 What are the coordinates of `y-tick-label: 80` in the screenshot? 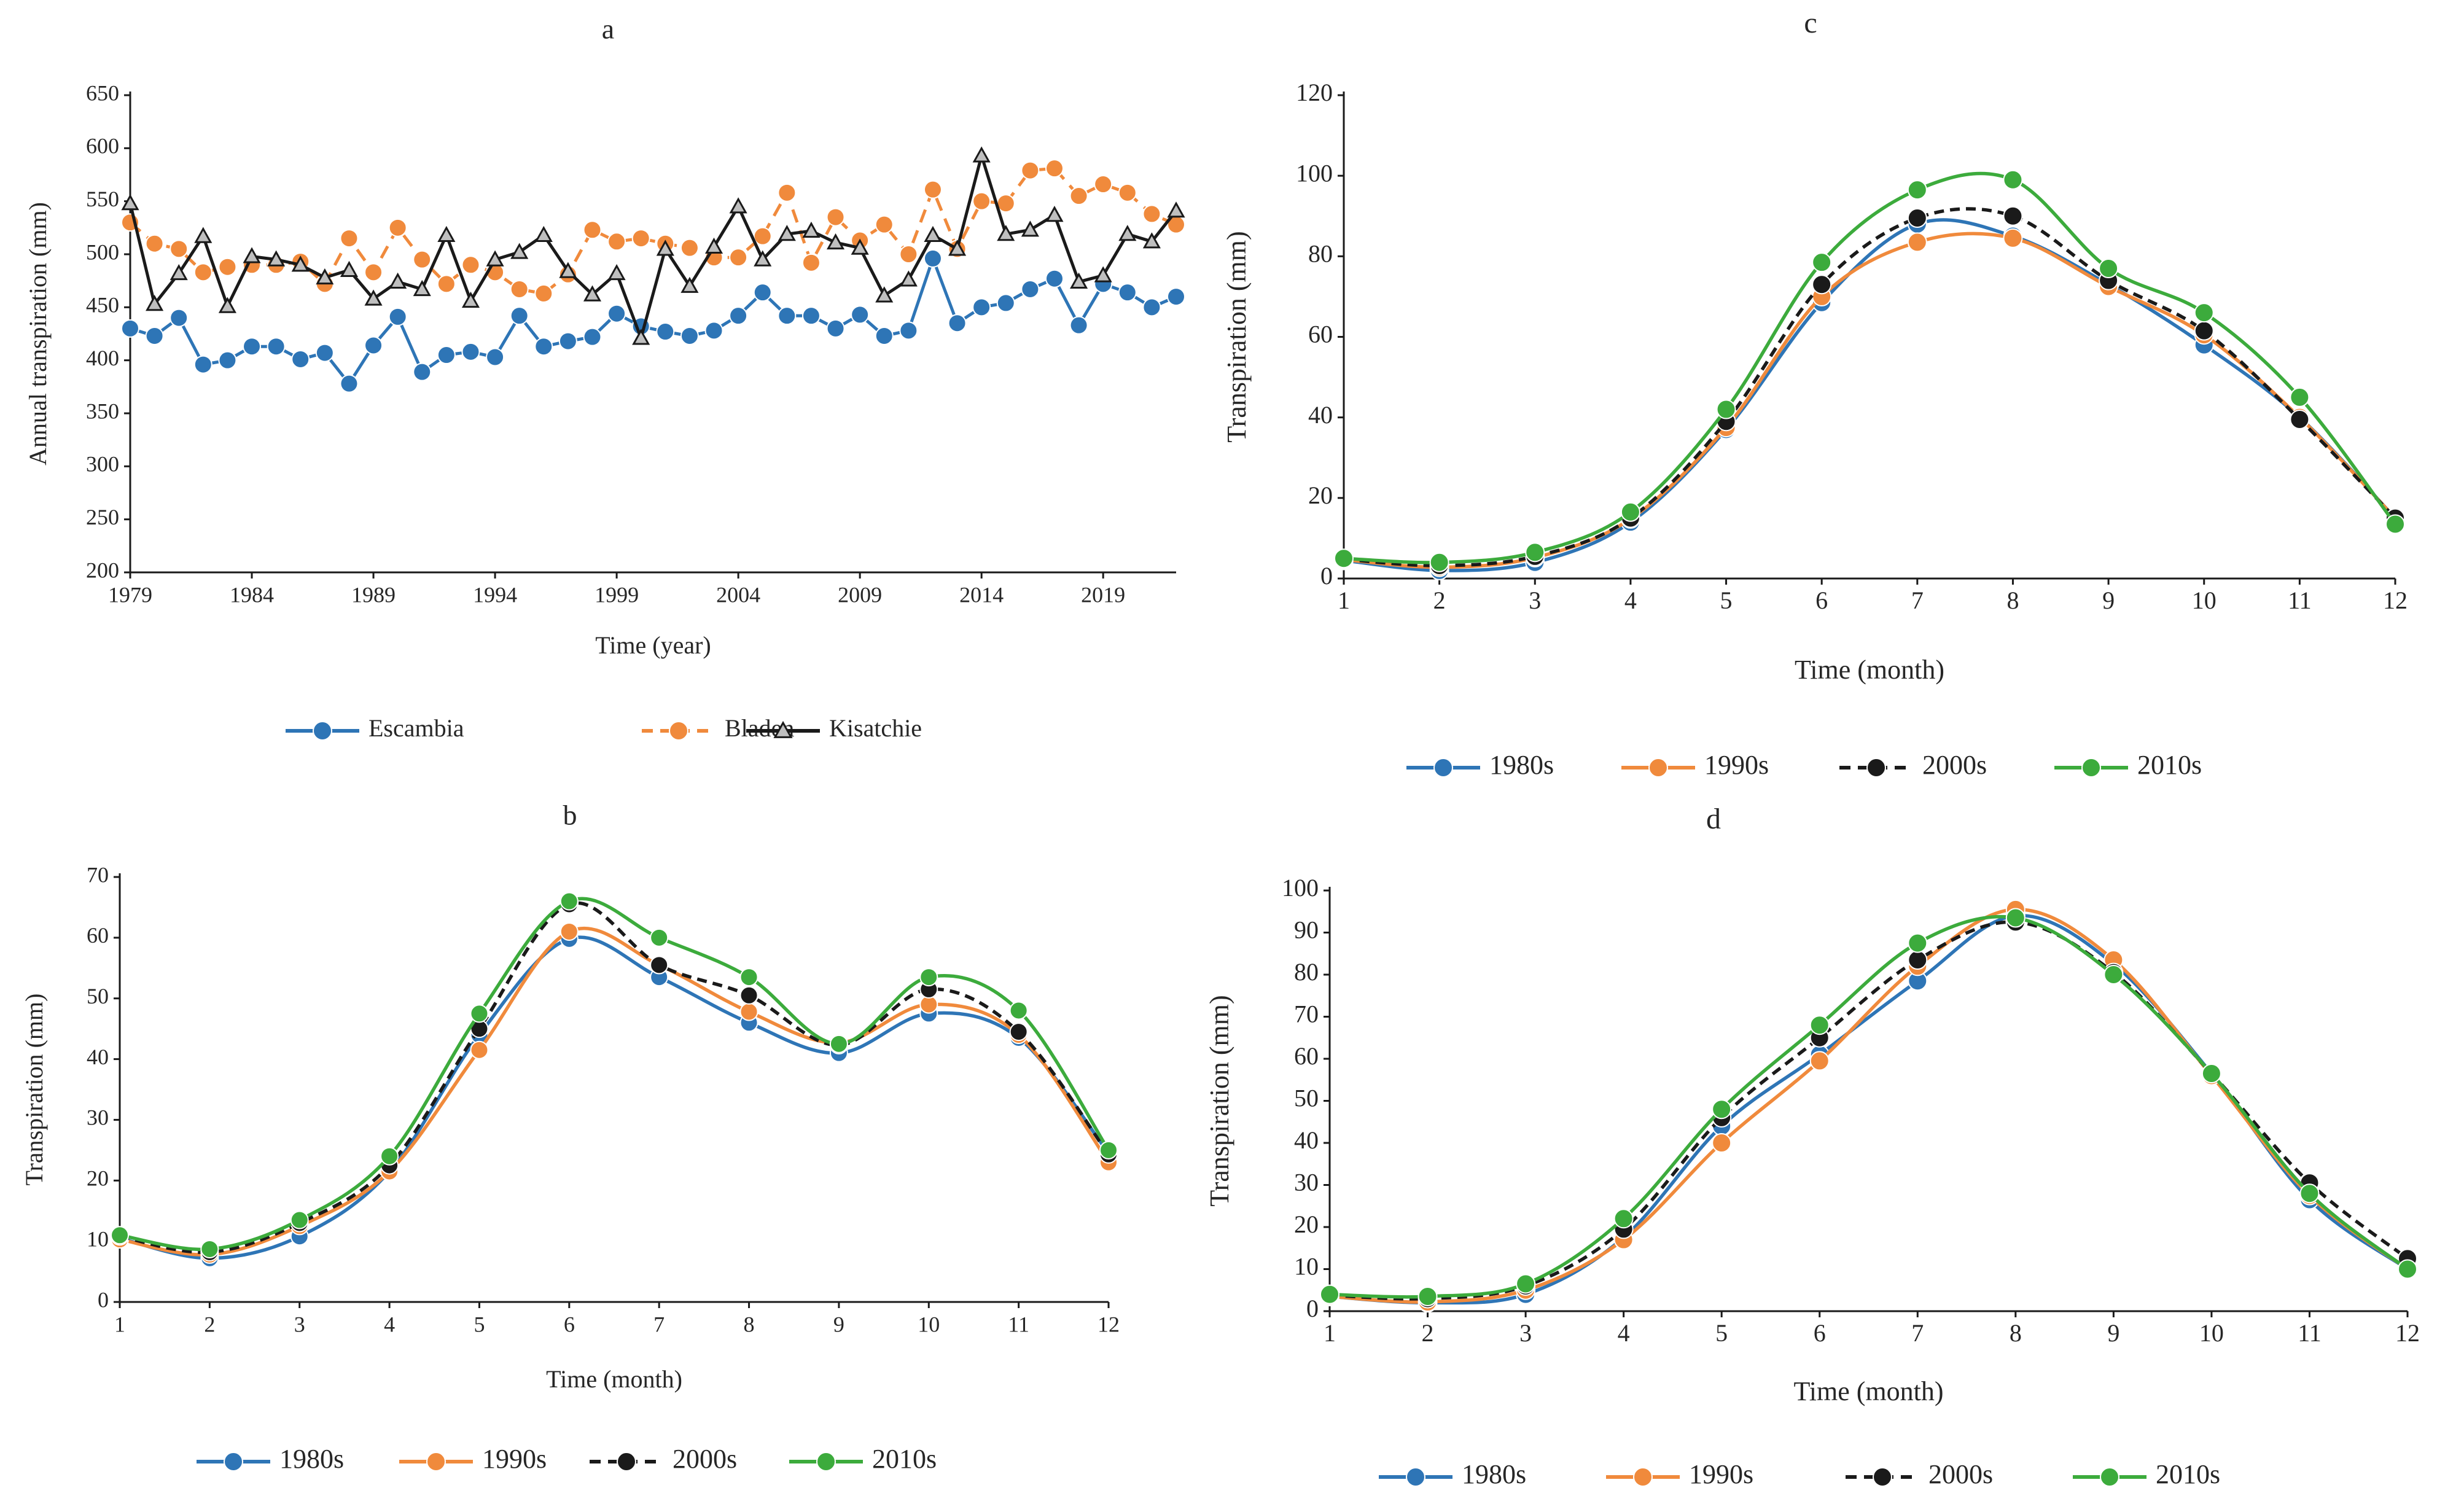 It's located at (1306, 972).